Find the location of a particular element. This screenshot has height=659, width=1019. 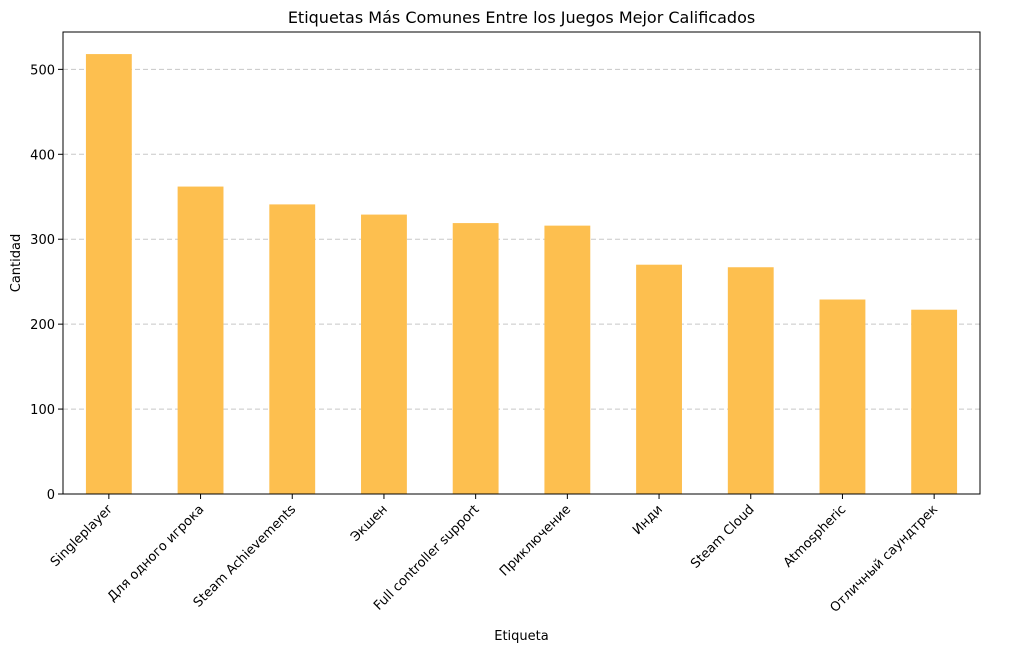

x-tick-label: Экшен is located at coordinates (369, 523).